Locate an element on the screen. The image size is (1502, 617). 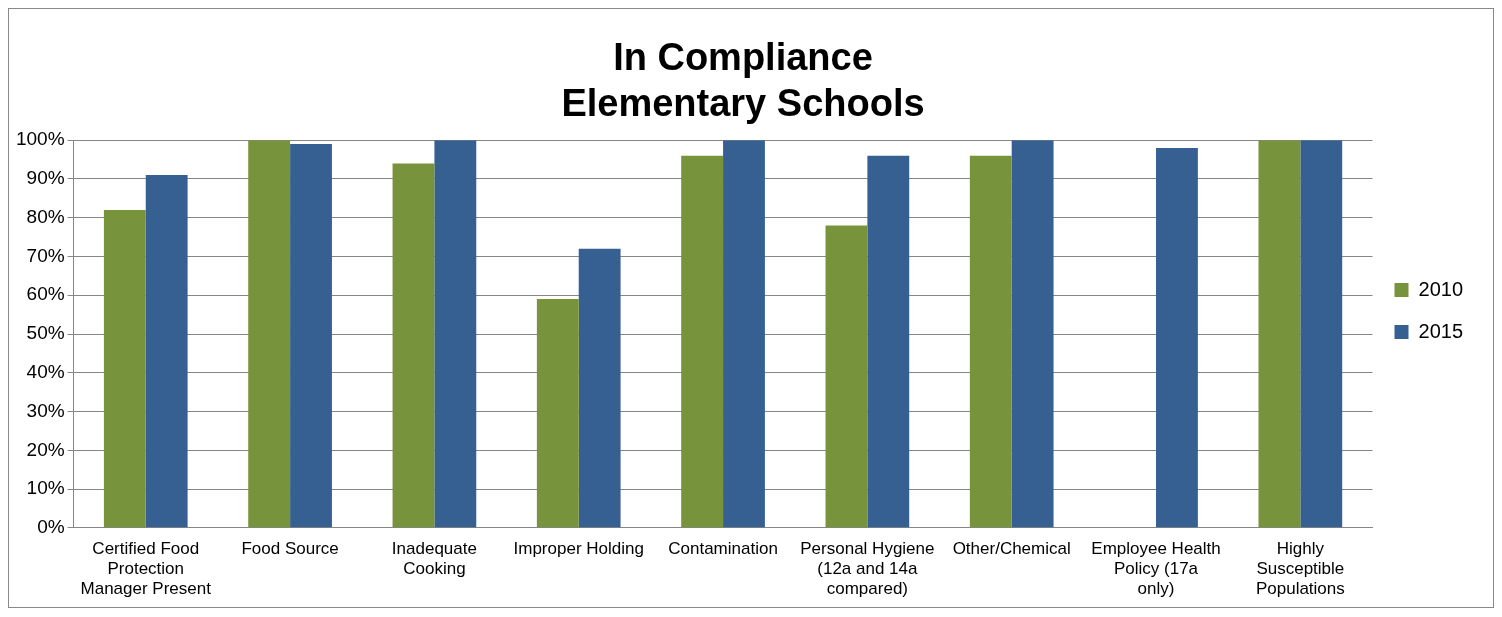
x-tick-label: Employee Health Policy (17a only) is located at coordinates (1156, 568).